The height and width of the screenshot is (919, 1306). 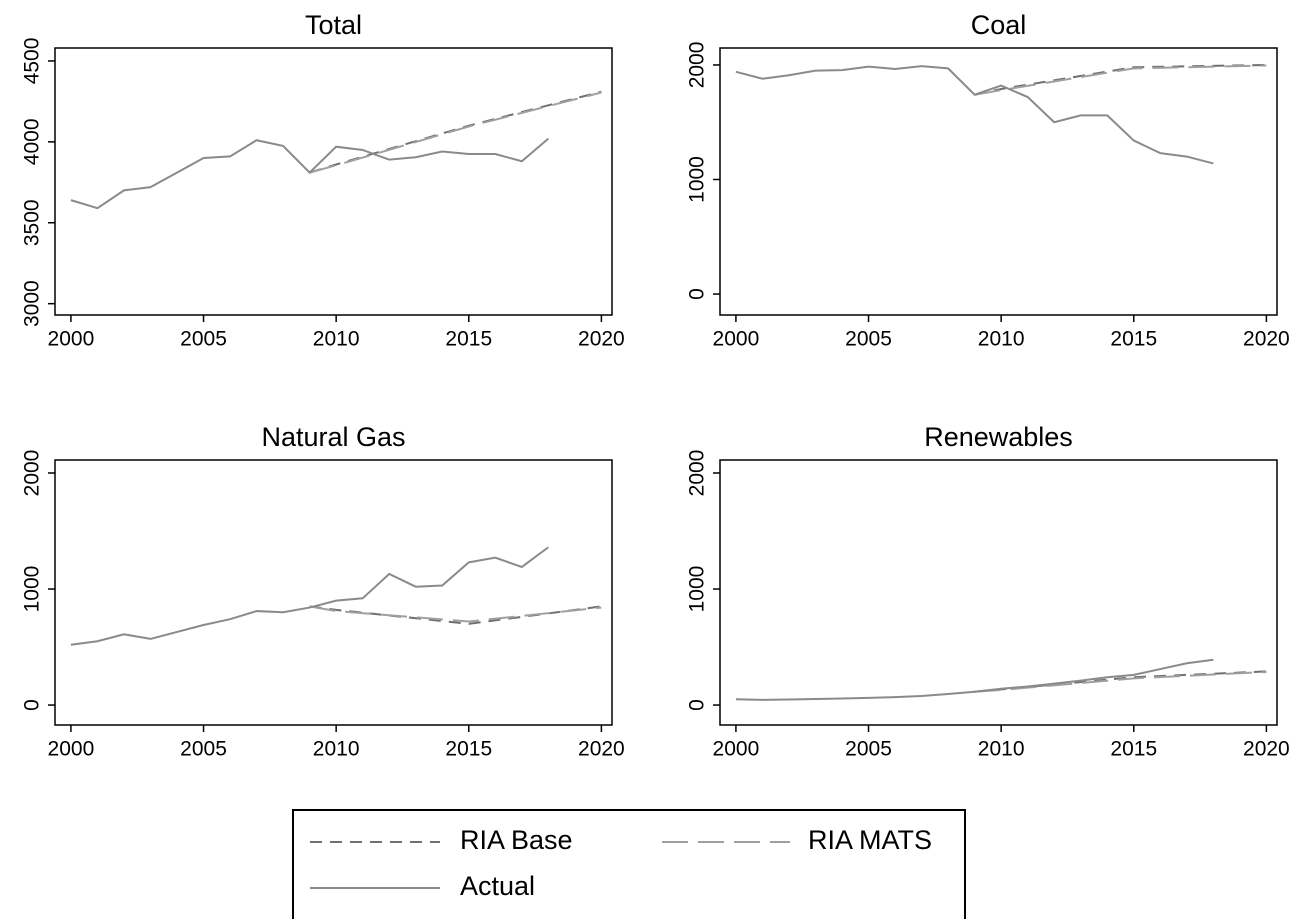 I want to click on legend-box, so click(x=629, y=864).